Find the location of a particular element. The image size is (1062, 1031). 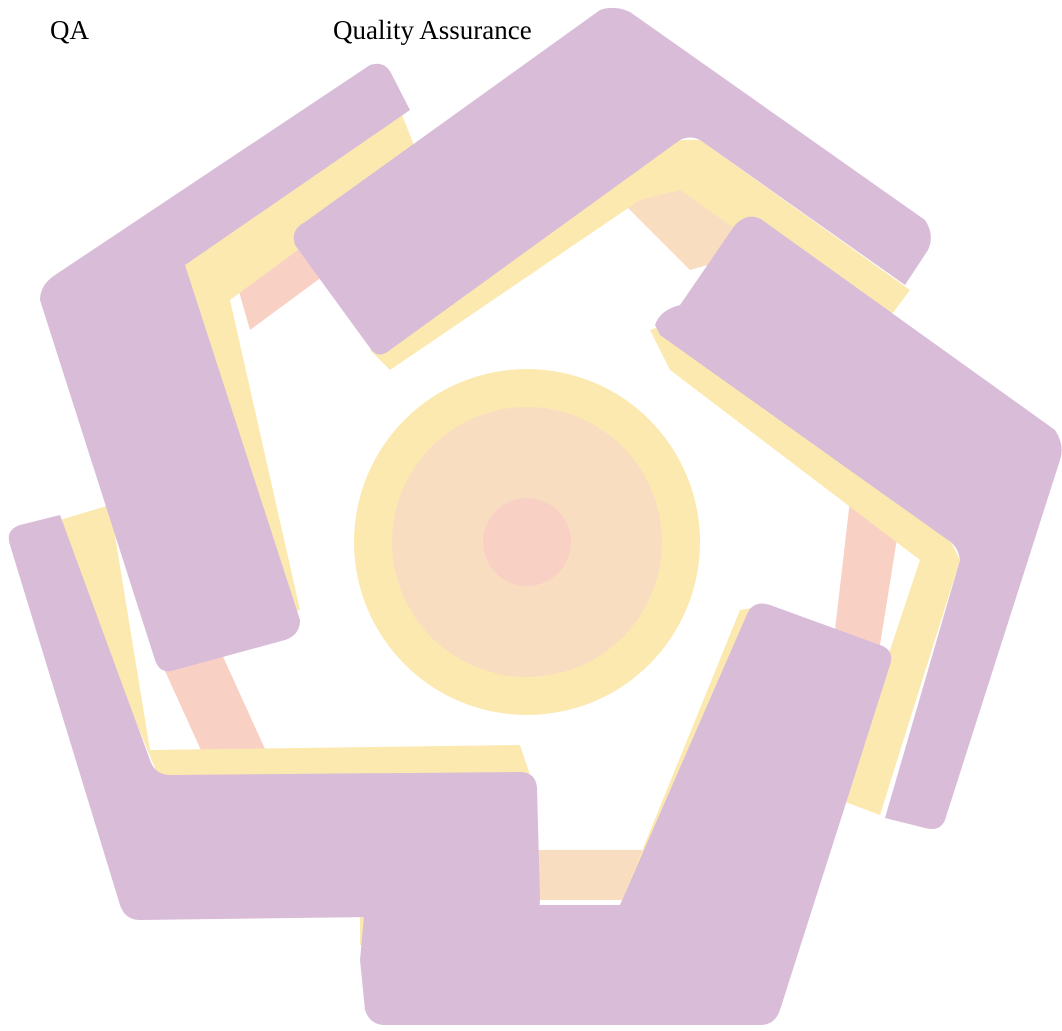

abbreviation-definition: Quality Assurance is located at coordinates (432, 30).